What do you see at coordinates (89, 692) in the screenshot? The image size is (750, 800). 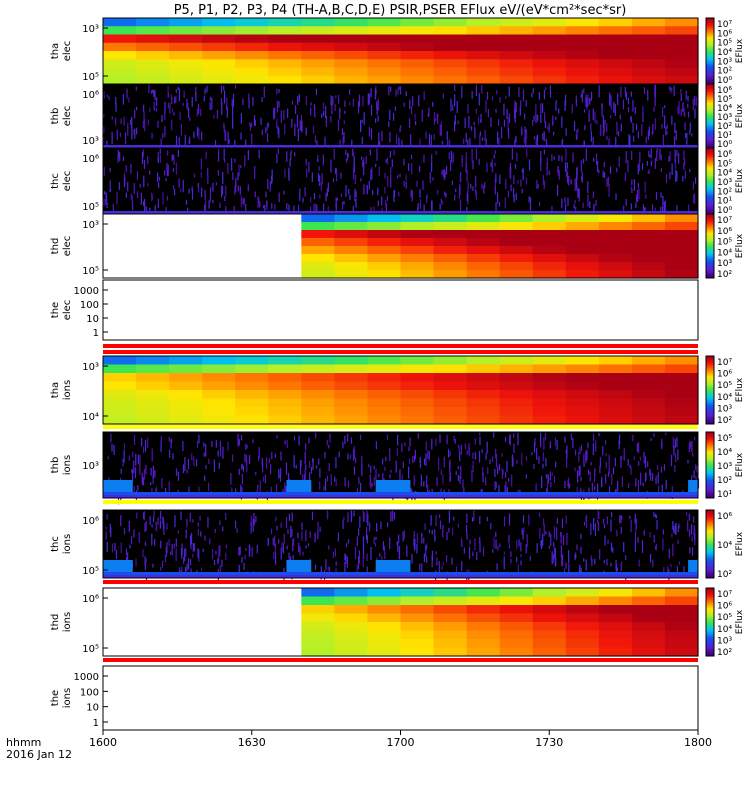 I see `y-tick-label: 100` at bounding box center [89, 692].